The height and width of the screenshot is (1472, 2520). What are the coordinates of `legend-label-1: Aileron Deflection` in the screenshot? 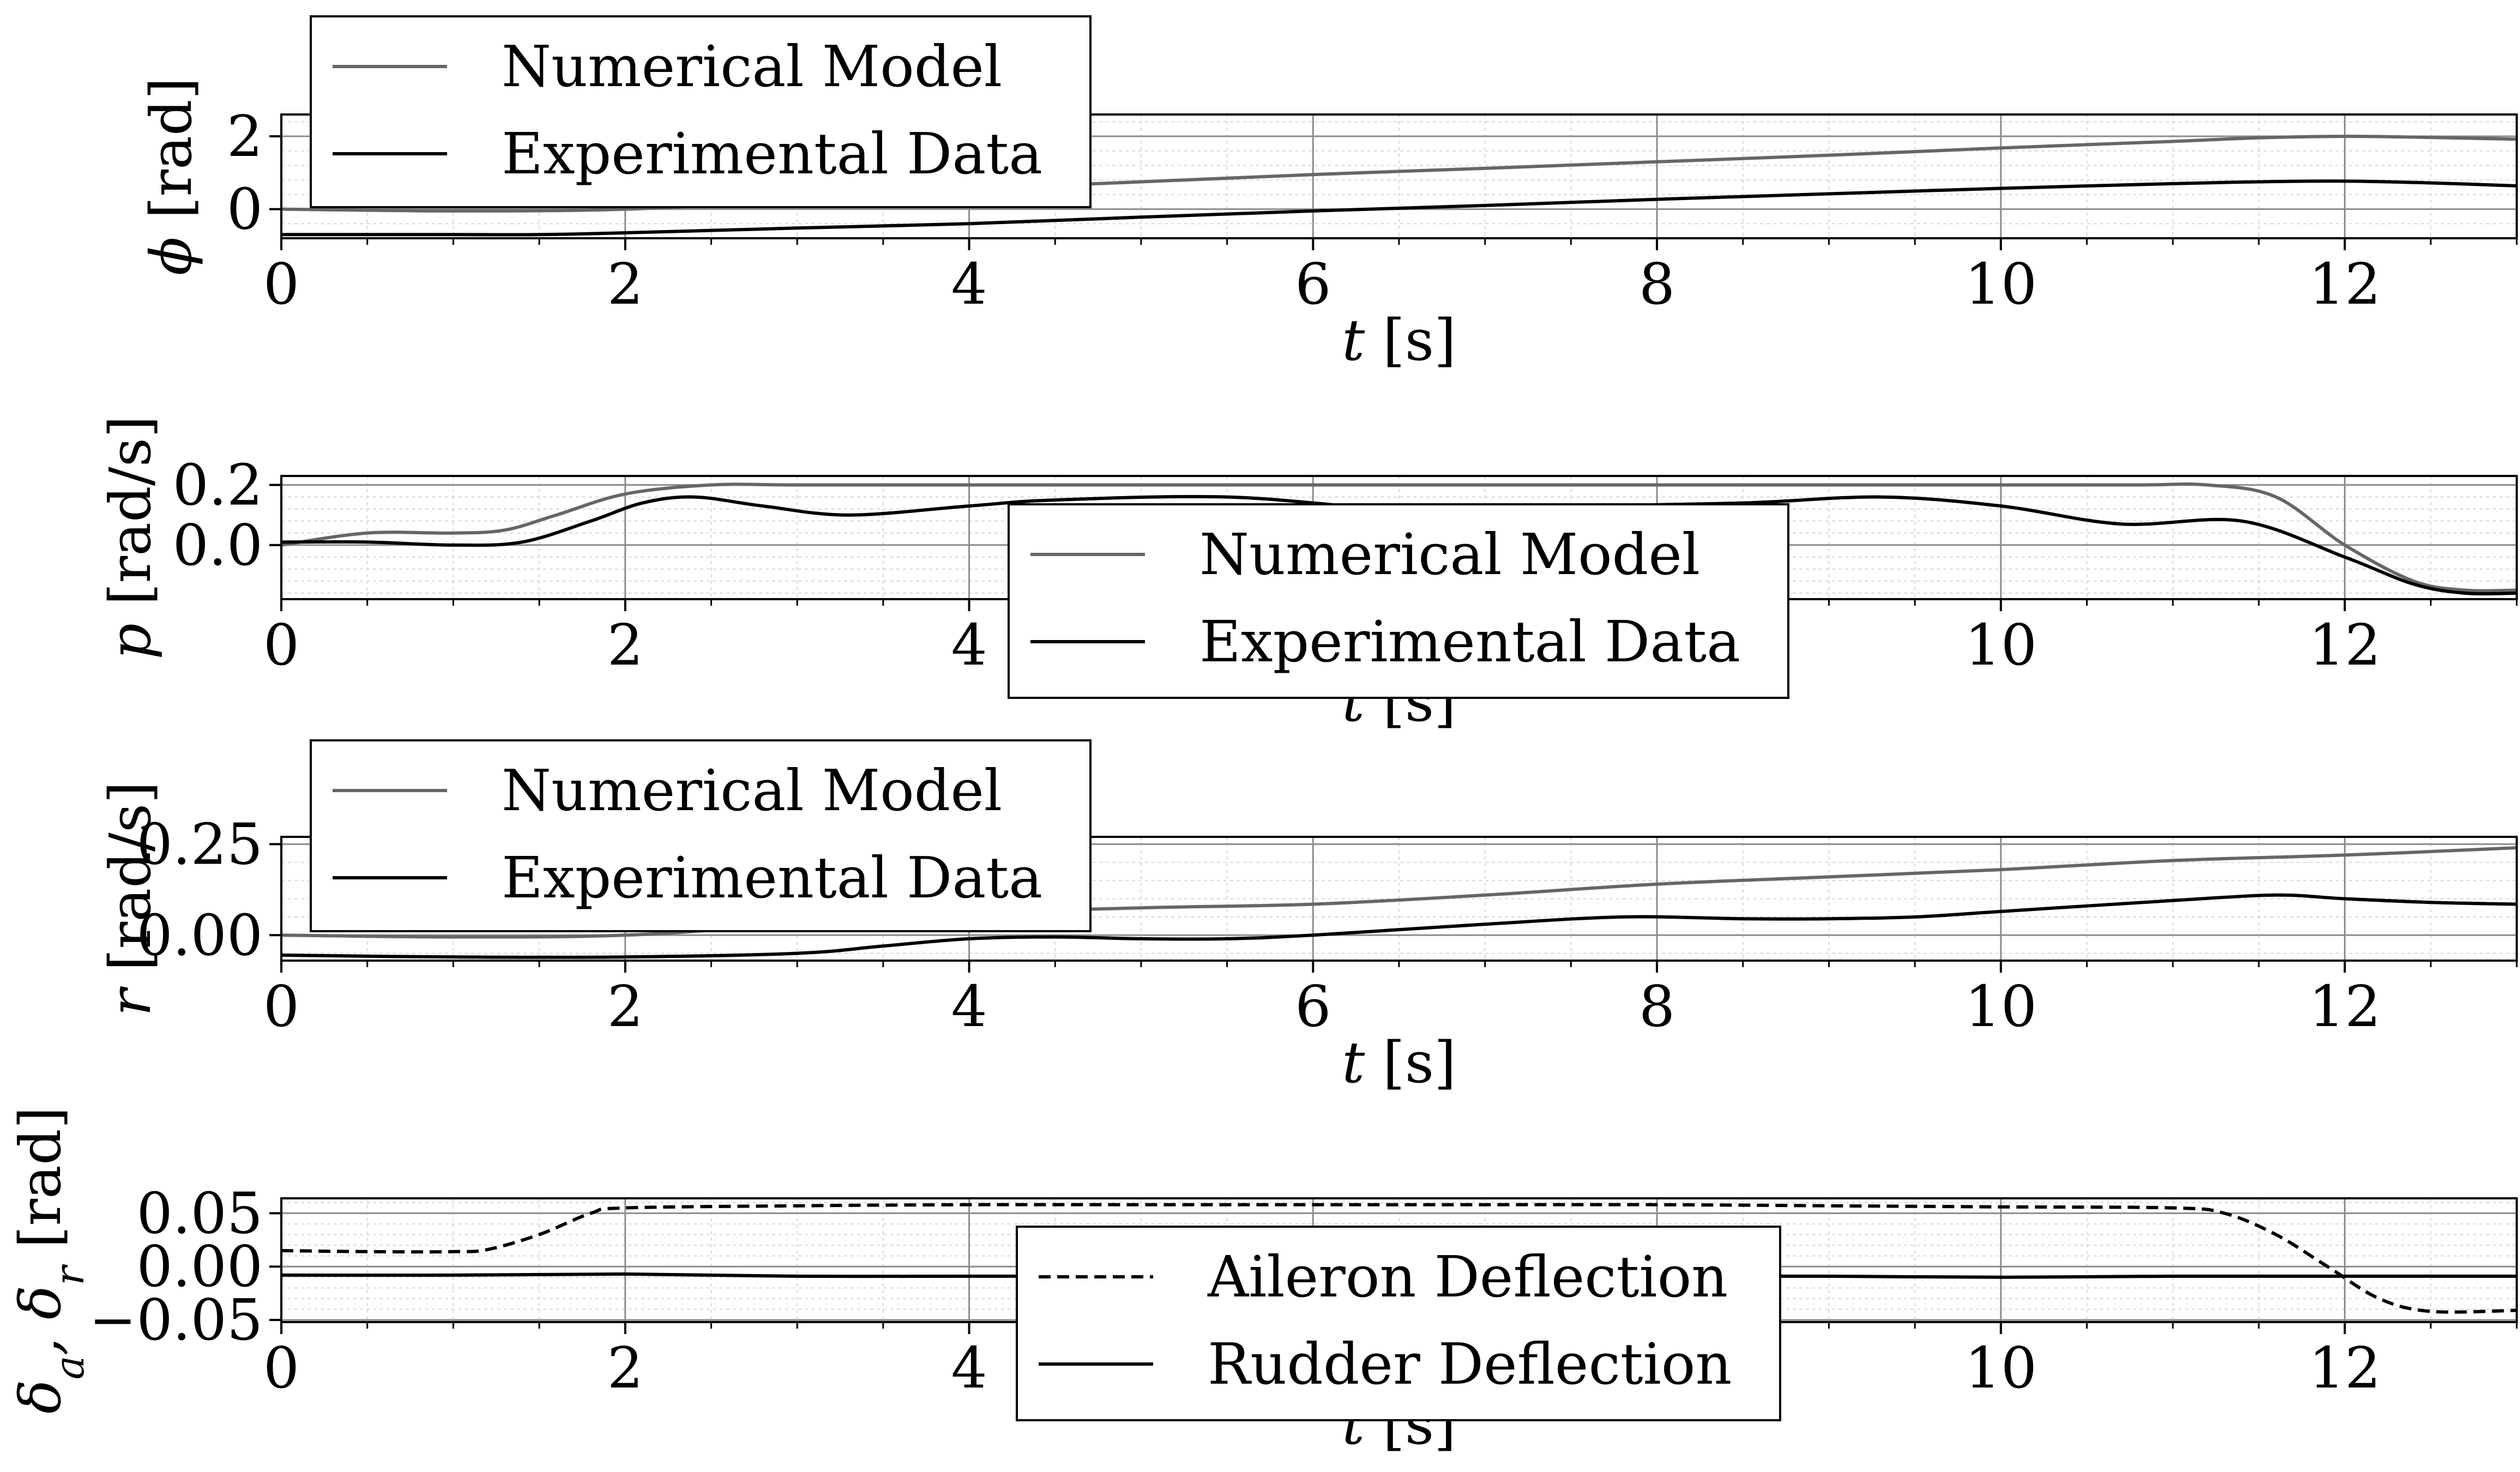 It's located at (1467, 1277).